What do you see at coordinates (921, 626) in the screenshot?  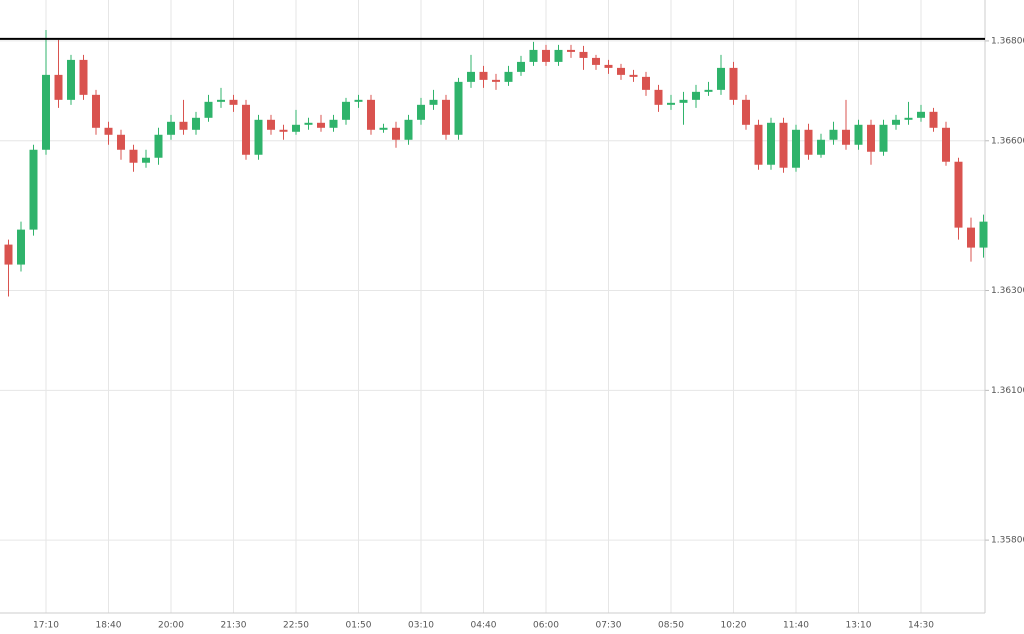 I see `x-tick-label: 14:30` at bounding box center [921, 626].